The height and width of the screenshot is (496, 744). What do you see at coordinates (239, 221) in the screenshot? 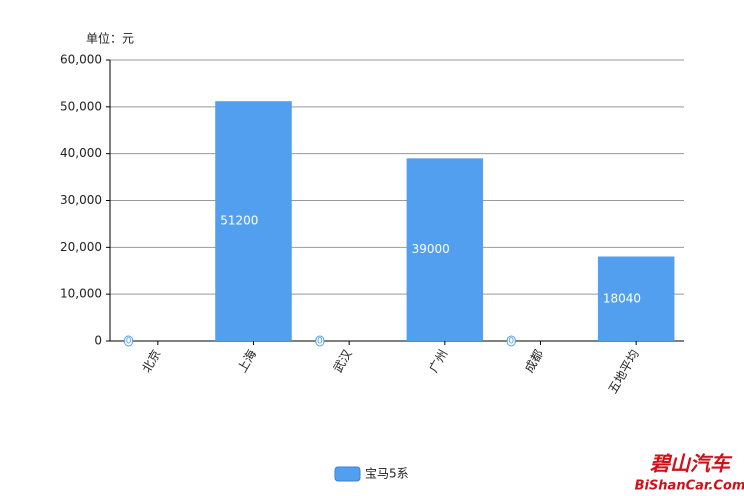
I see `data-label: 51200` at bounding box center [239, 221].